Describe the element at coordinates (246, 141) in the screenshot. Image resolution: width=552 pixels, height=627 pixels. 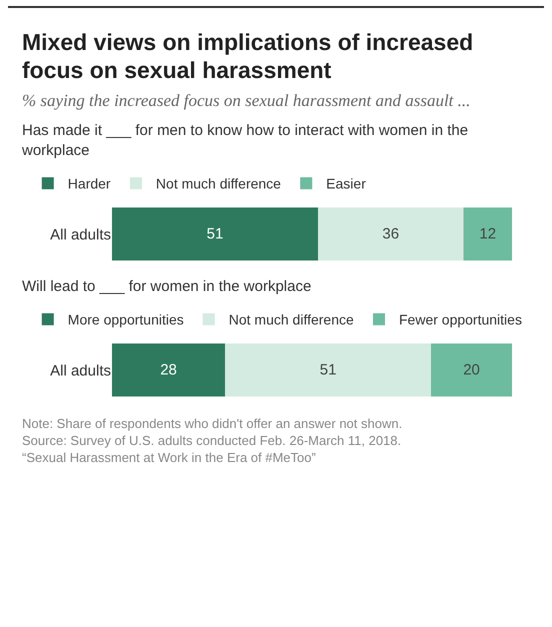
I see `text: Has made it ___ for men to know how to interact with women in the workplace` at that location.